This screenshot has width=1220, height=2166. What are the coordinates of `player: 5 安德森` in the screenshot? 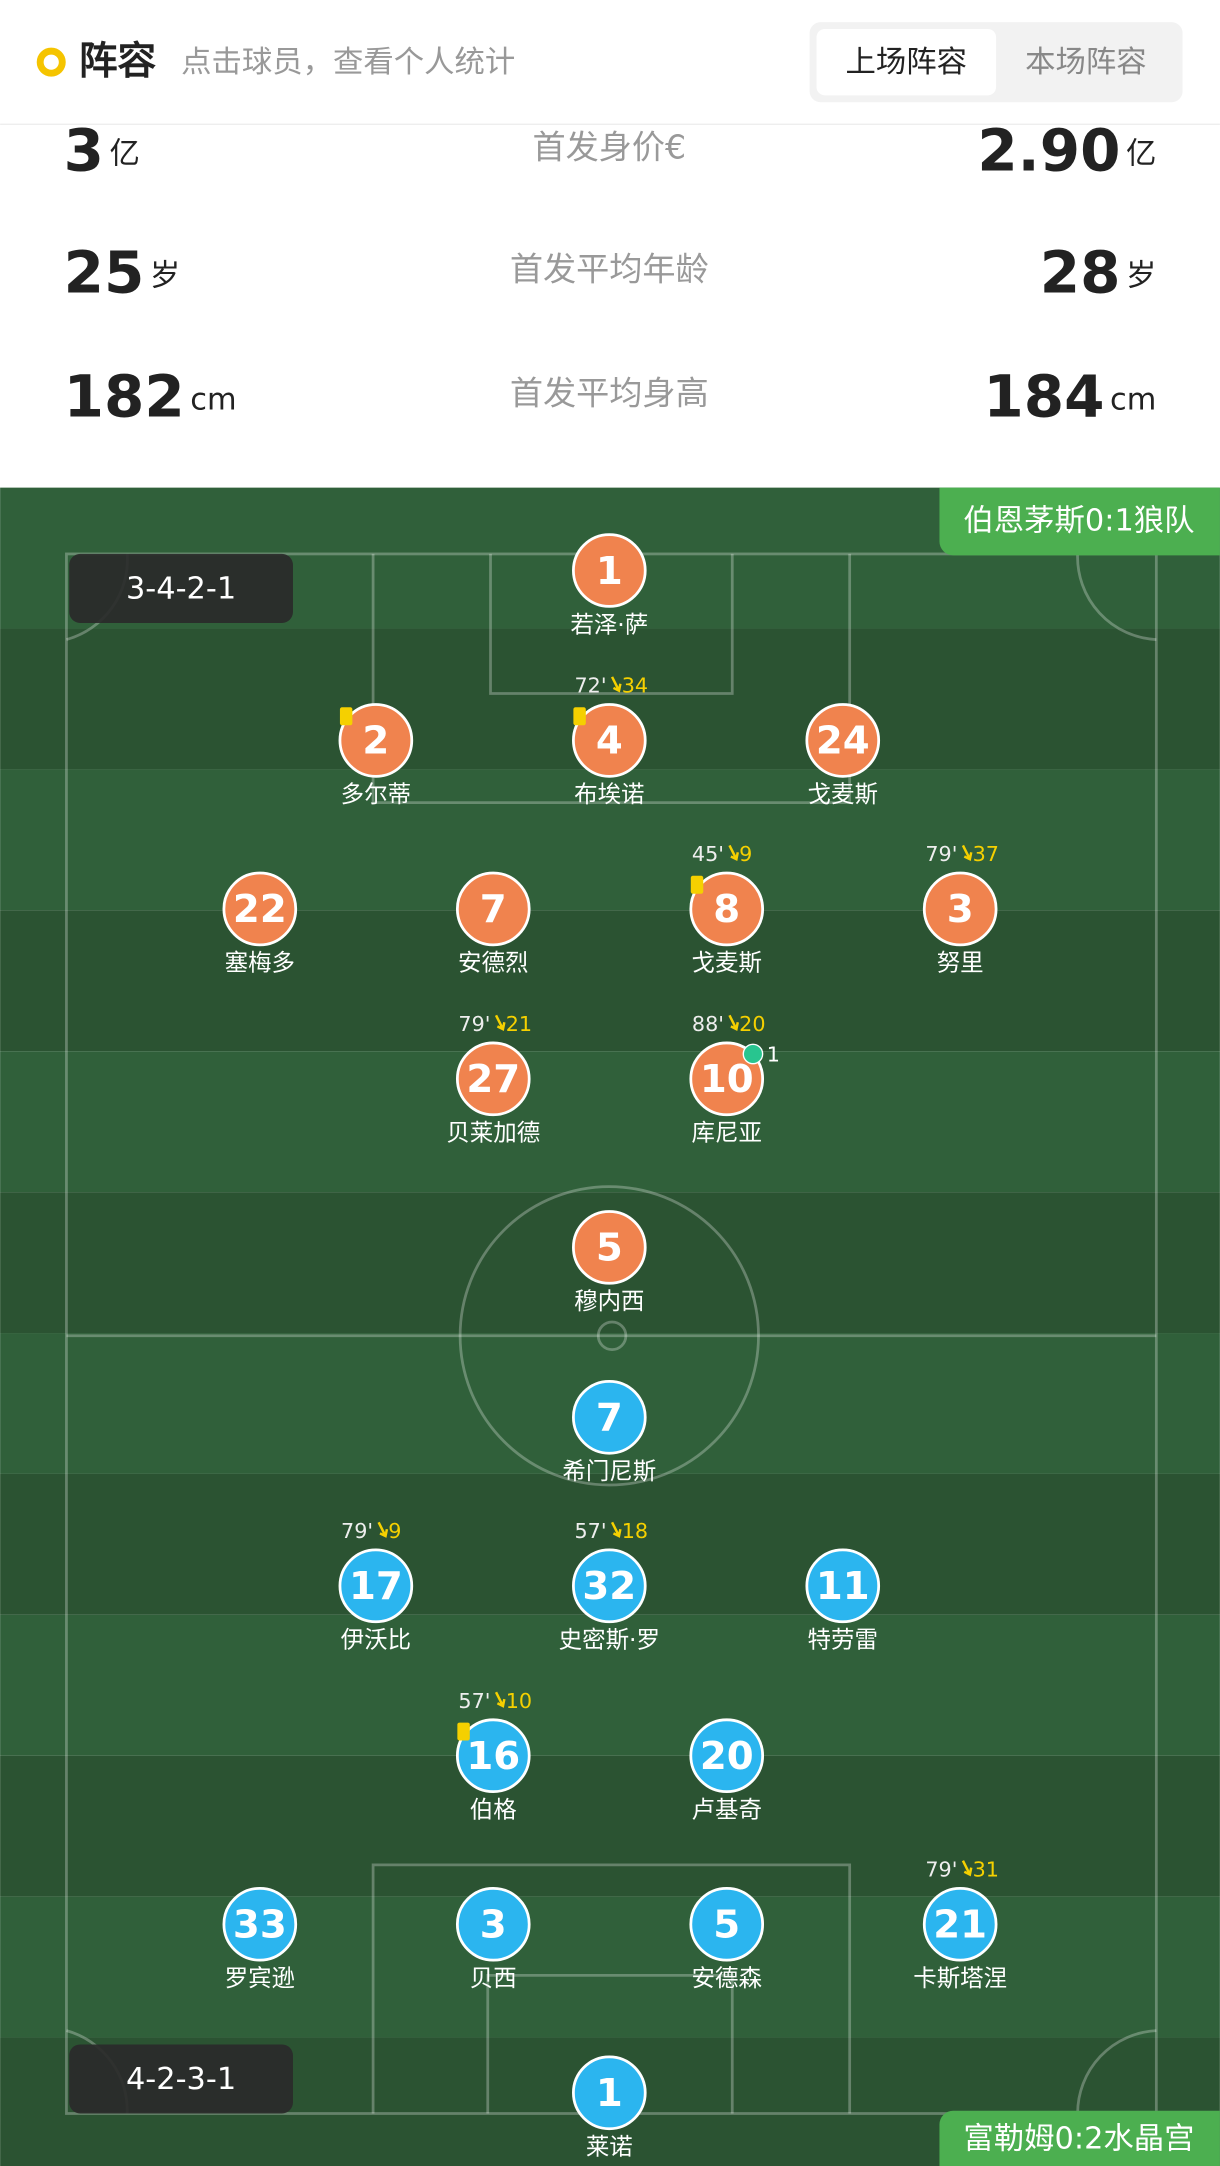 It's located at (727, 1939).